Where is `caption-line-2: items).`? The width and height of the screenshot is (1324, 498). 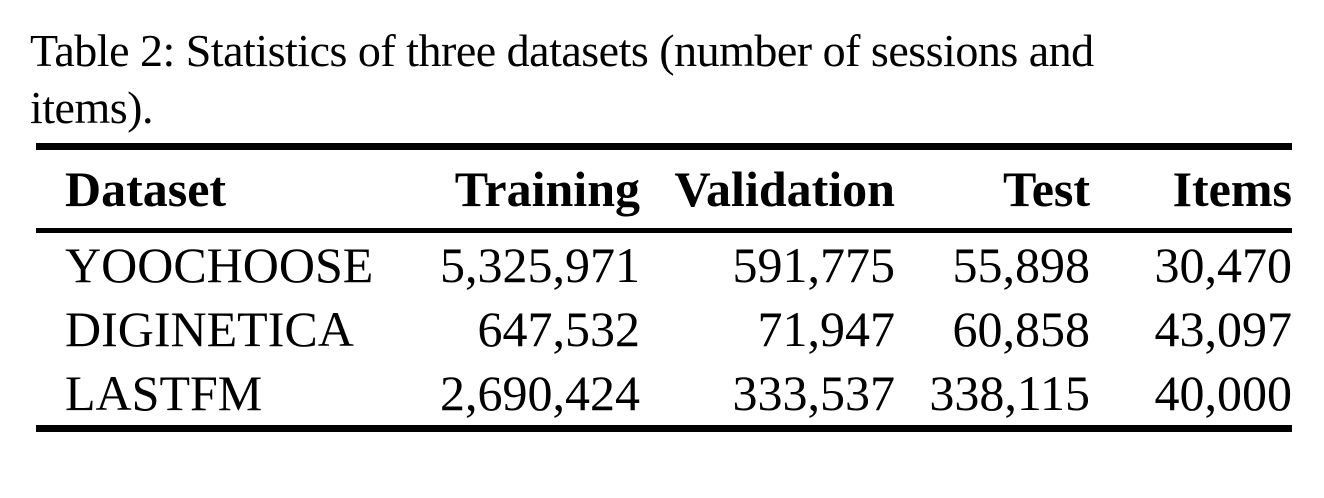
caption-line-2: items). is located at coordinates (91, 107).